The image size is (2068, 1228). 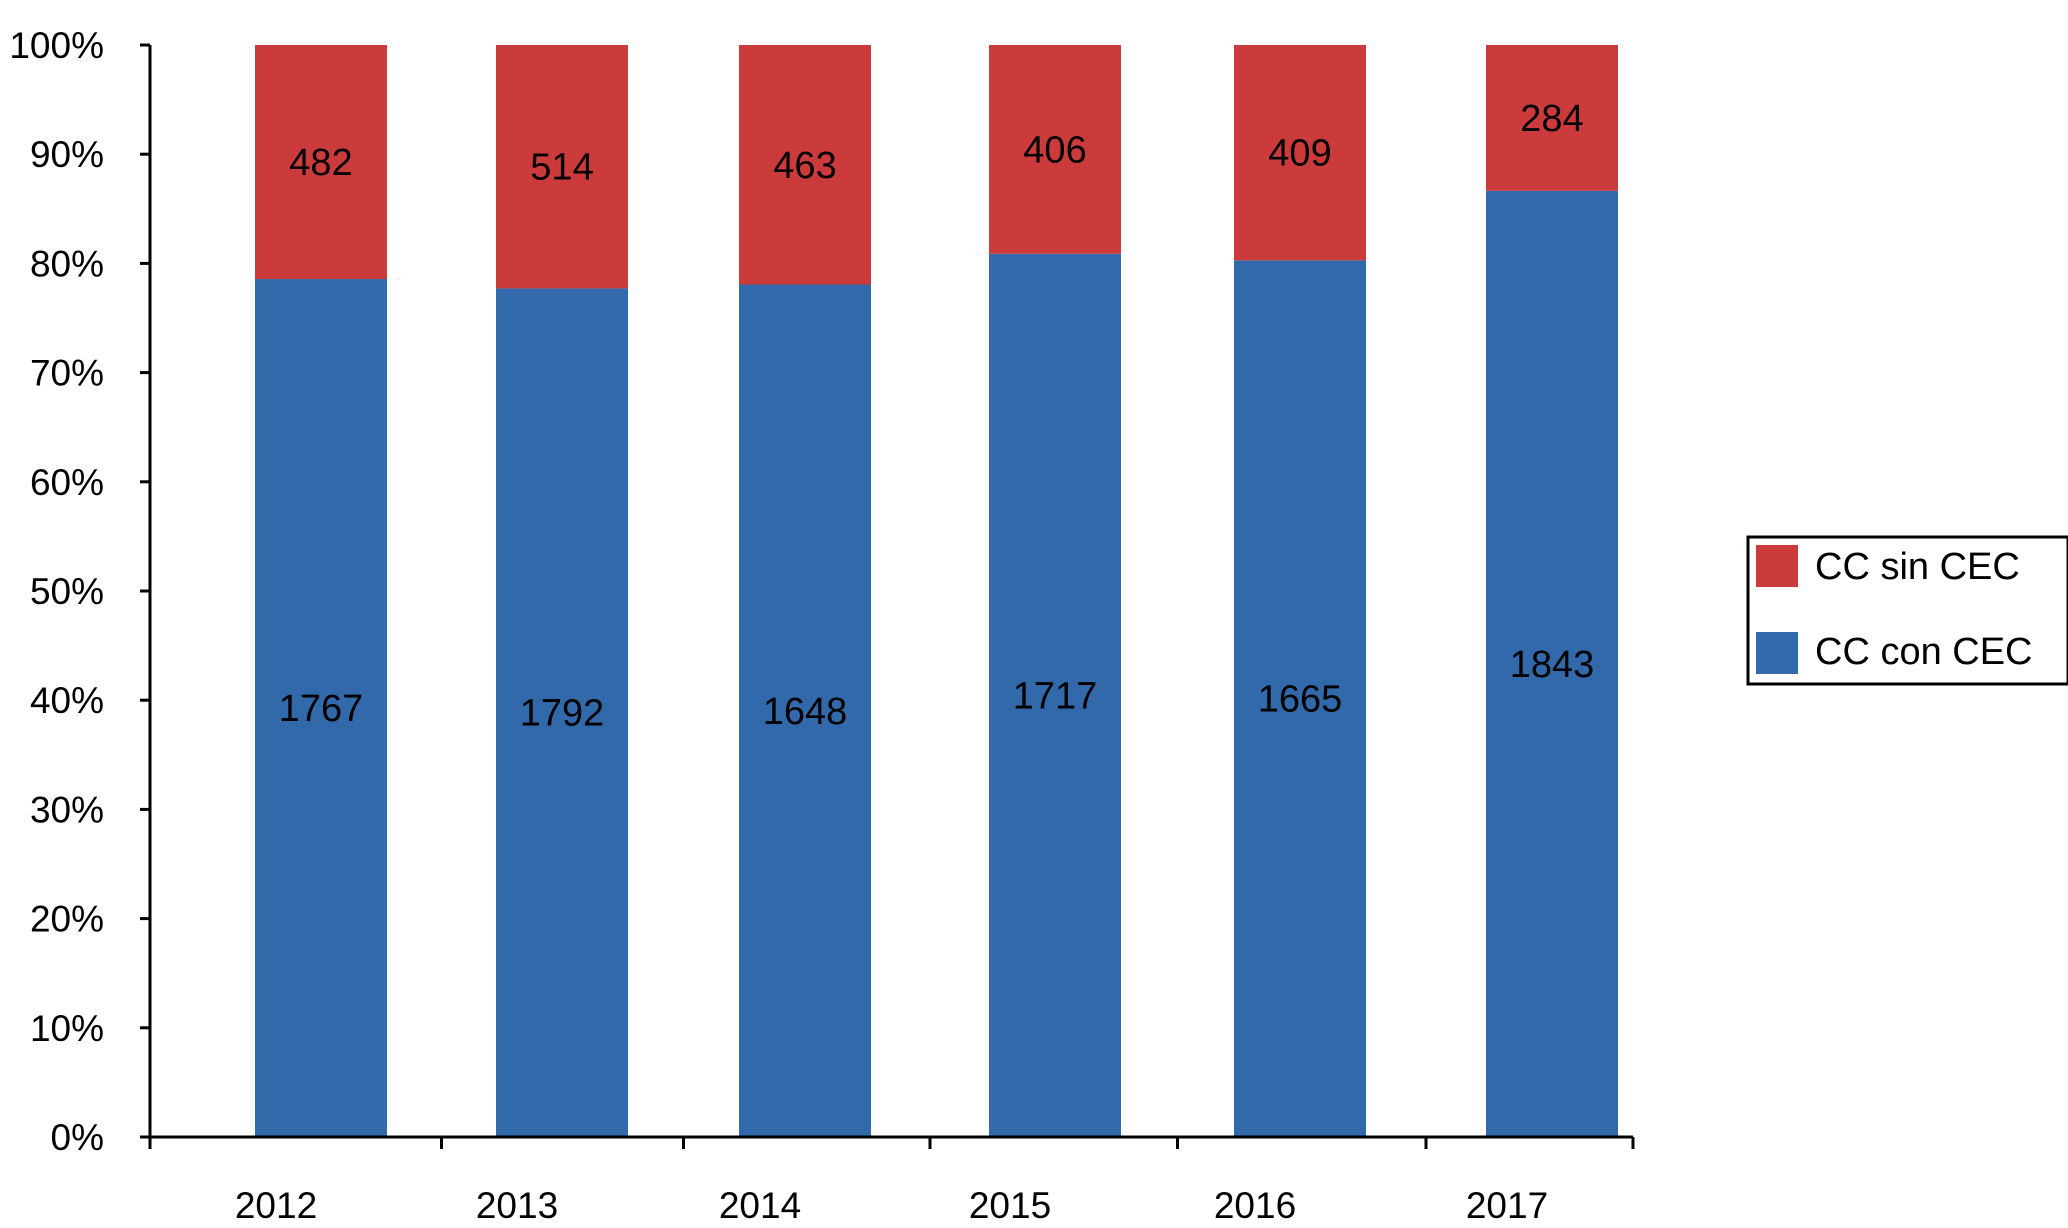 What do you see at coordinates (760, 1205) in the screenshot?
I see `x-tick-label-2014: 2014` at bounding box center [760, 1205].